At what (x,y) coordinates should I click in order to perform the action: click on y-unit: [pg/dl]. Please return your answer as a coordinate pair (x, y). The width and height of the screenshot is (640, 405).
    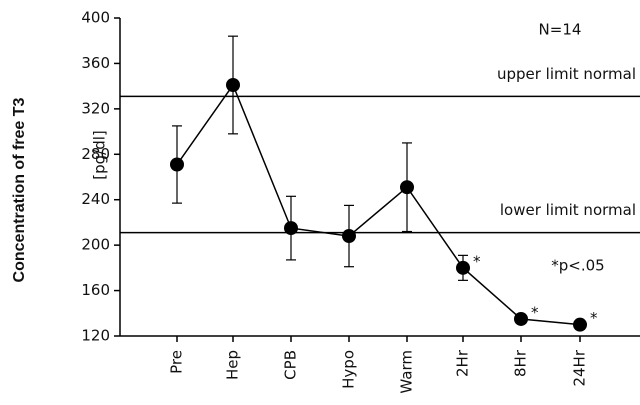
    Looking at the image, I should click on (100, 155).